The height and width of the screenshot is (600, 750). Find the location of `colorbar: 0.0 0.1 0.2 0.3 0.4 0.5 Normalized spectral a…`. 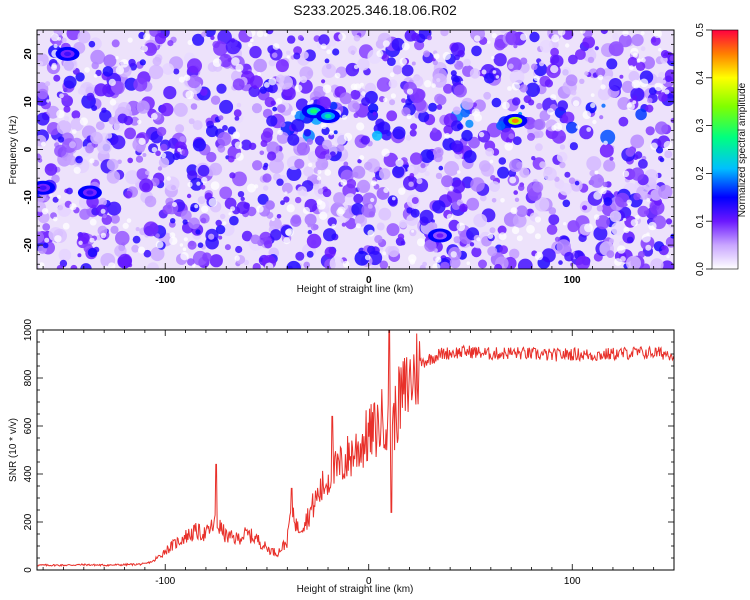

colorbar: 0.0 0.1 0.2 0.3 0.4 0.5 Normalized spectral a… is located at coordinates (721, 149).